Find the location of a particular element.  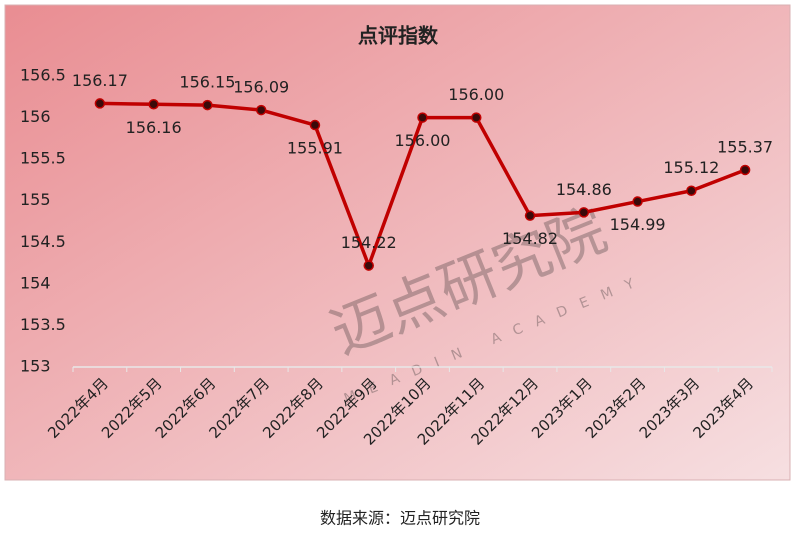

data-label: 154.82 is located at coordinates (530, 238).